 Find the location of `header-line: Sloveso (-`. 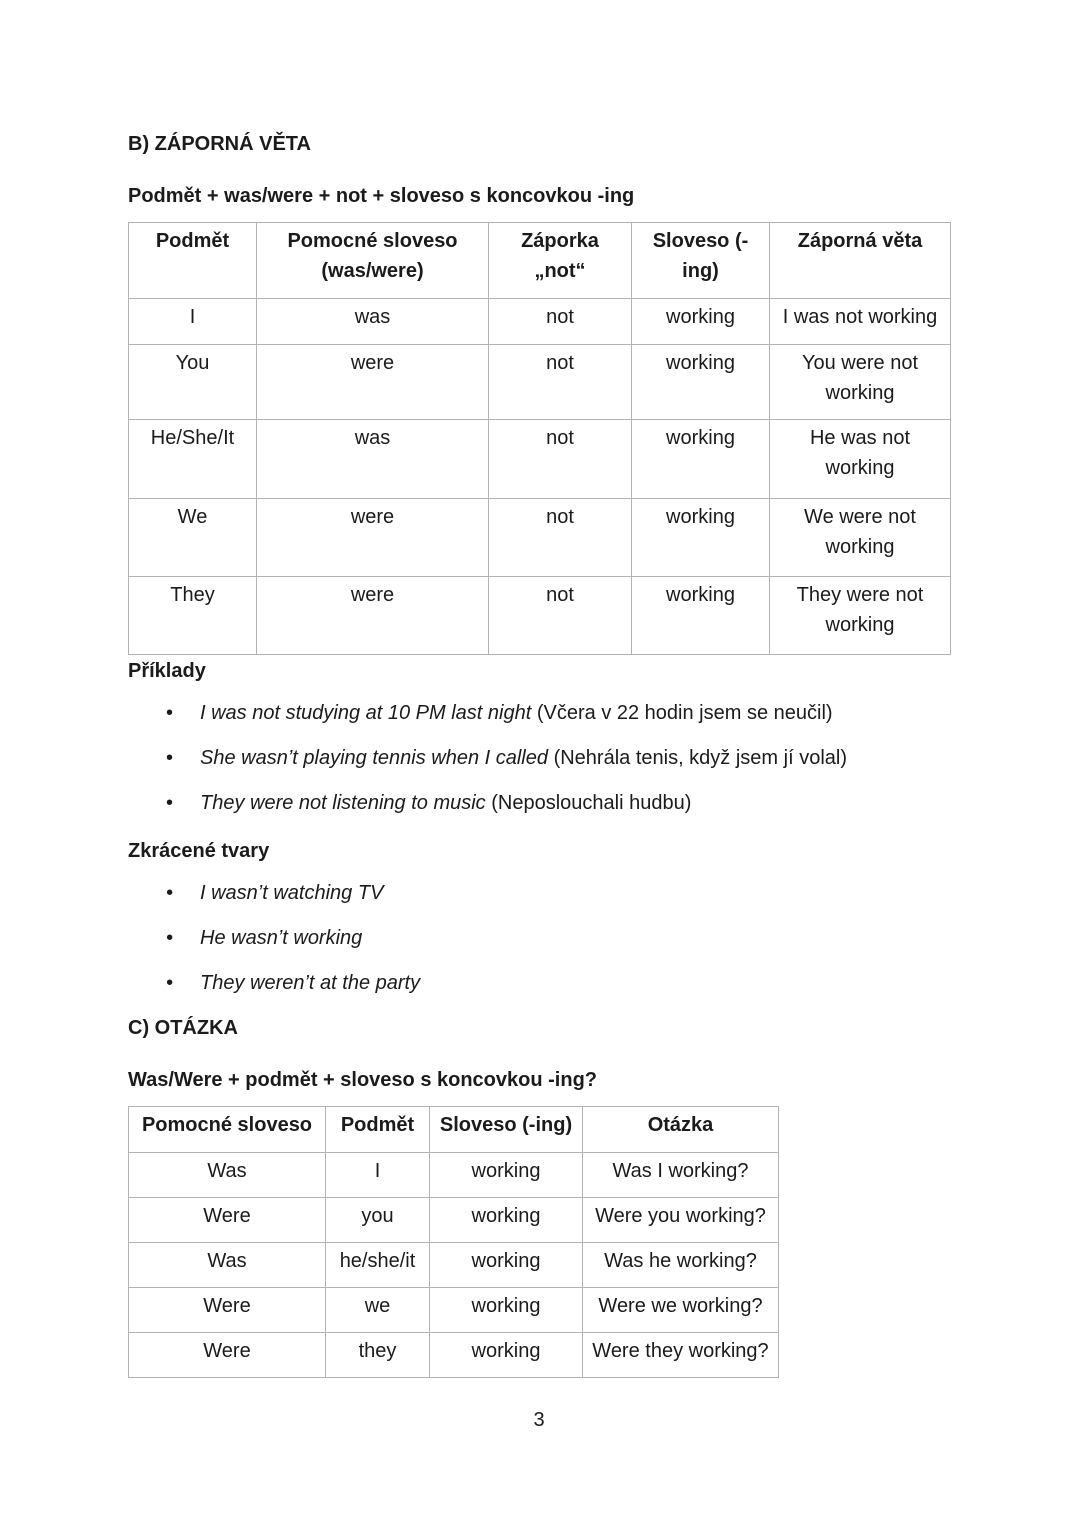

header-line: Sloveso (- is located at coordinates (700, 241).